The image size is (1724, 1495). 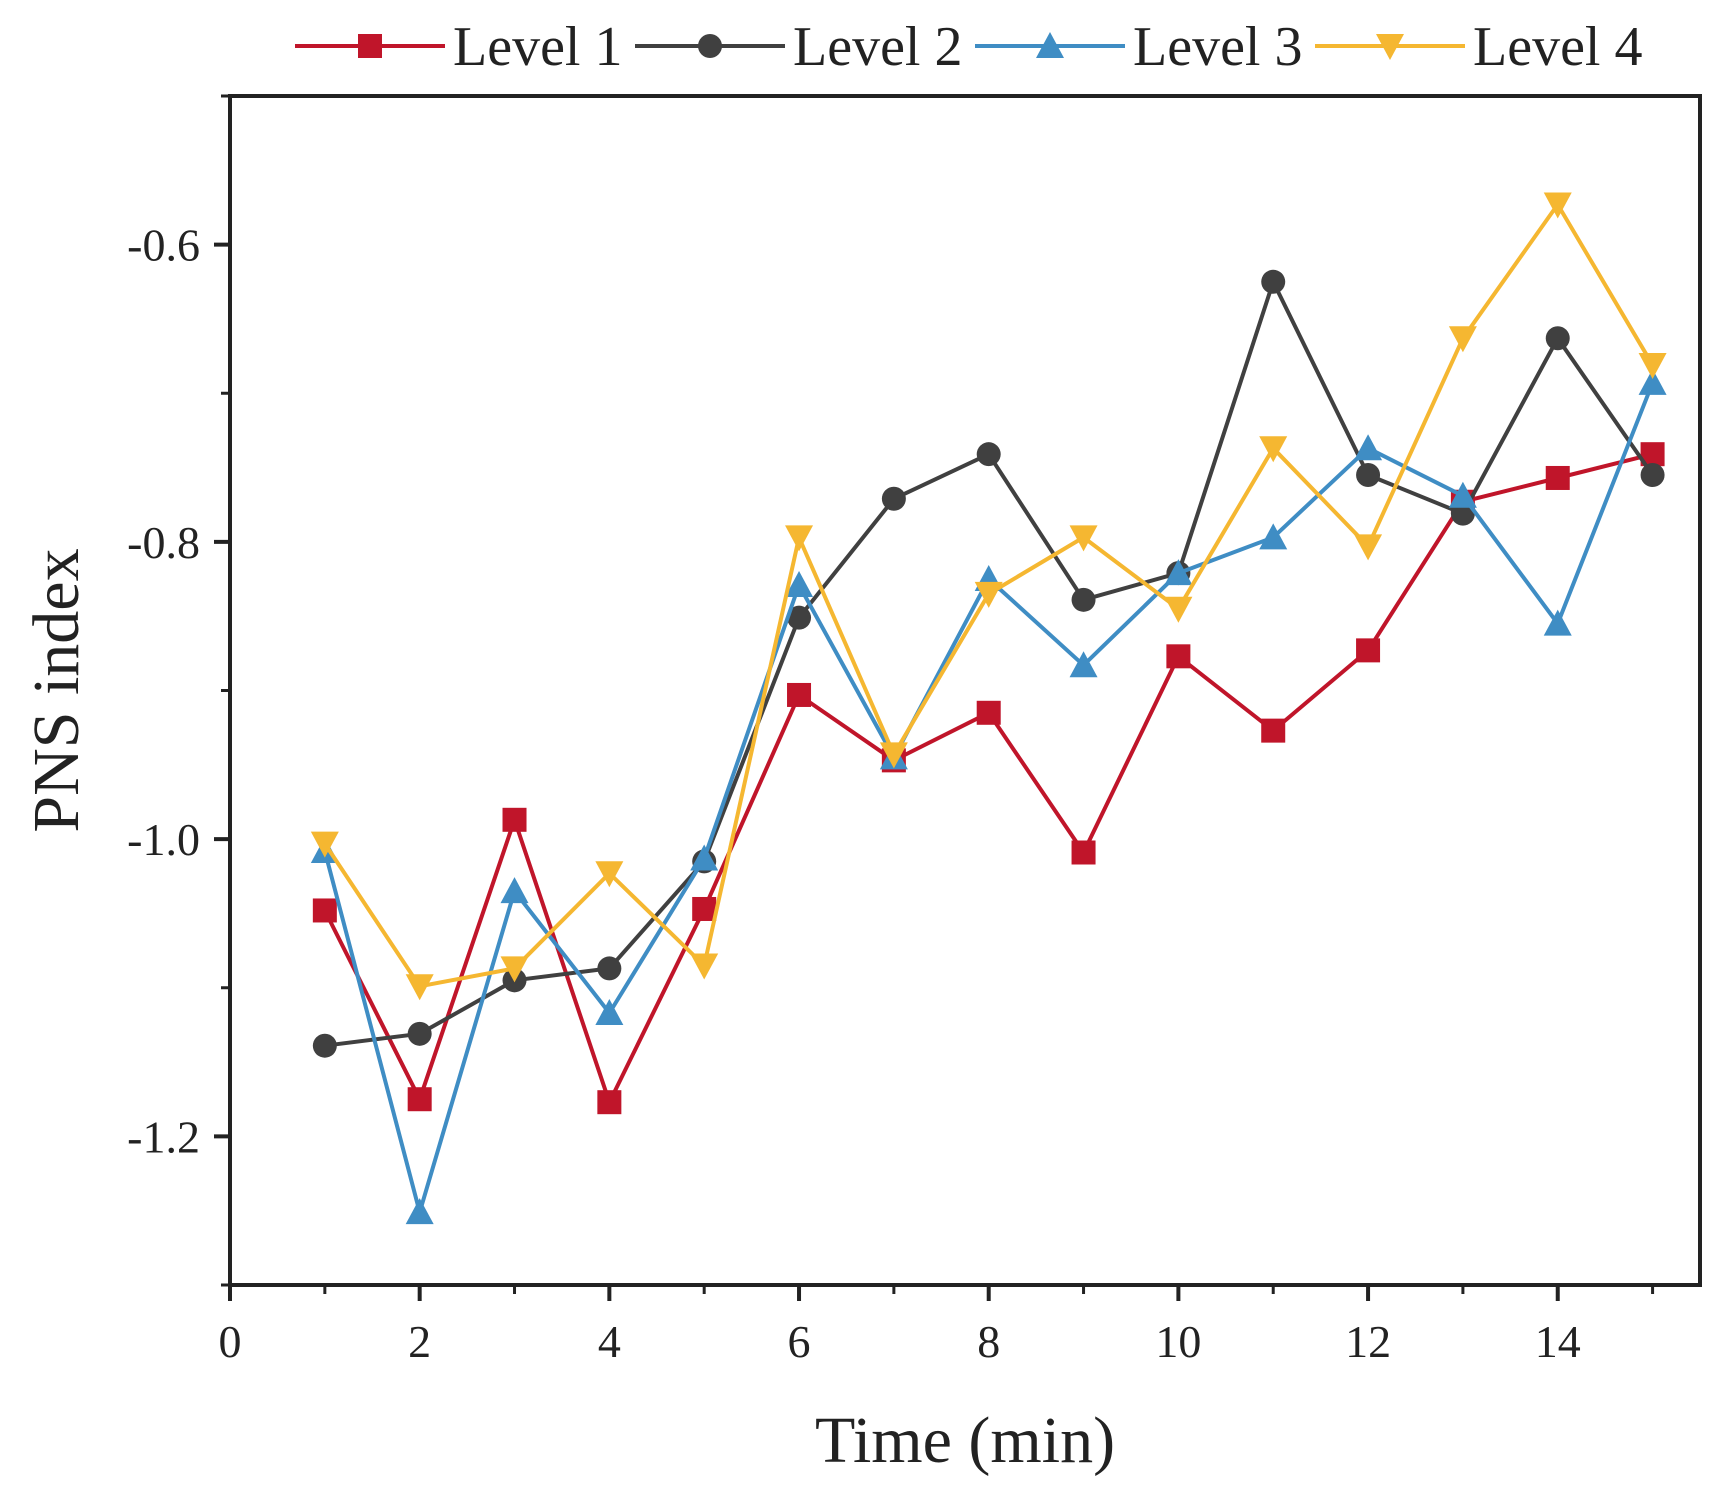 I want to click on legend-item: Level 4, so click(x=1478, y=47).